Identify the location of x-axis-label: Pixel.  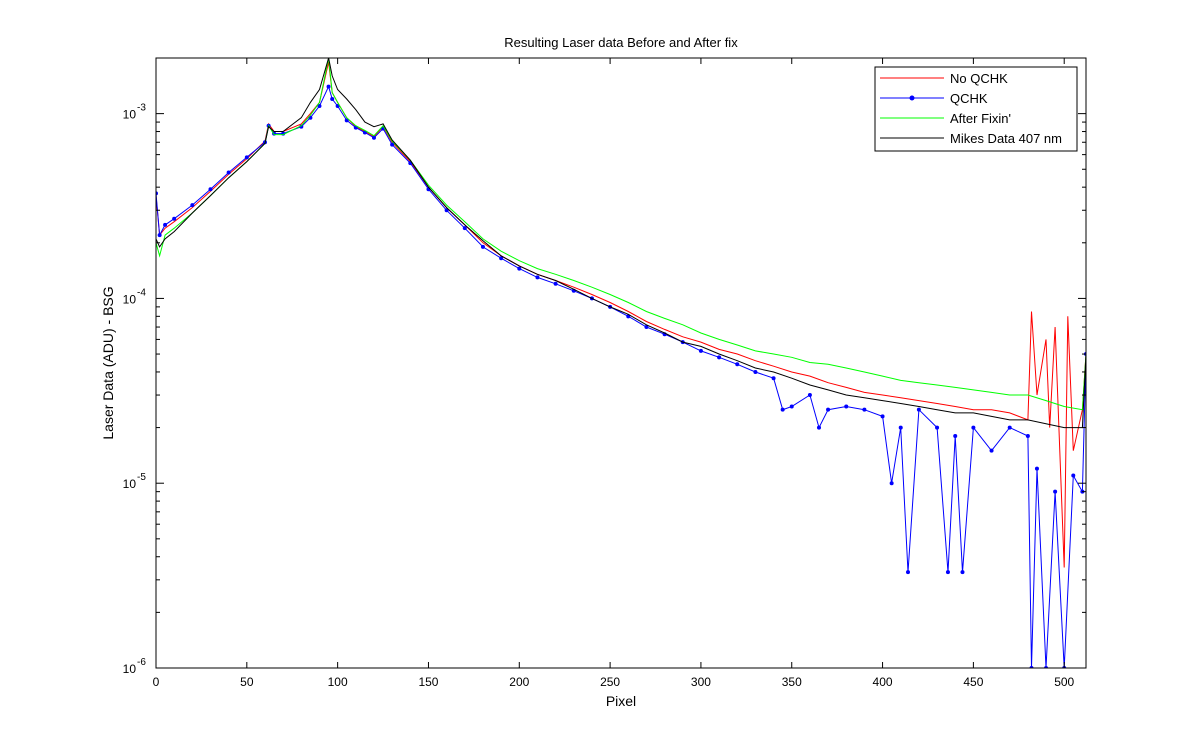
(621, 701).